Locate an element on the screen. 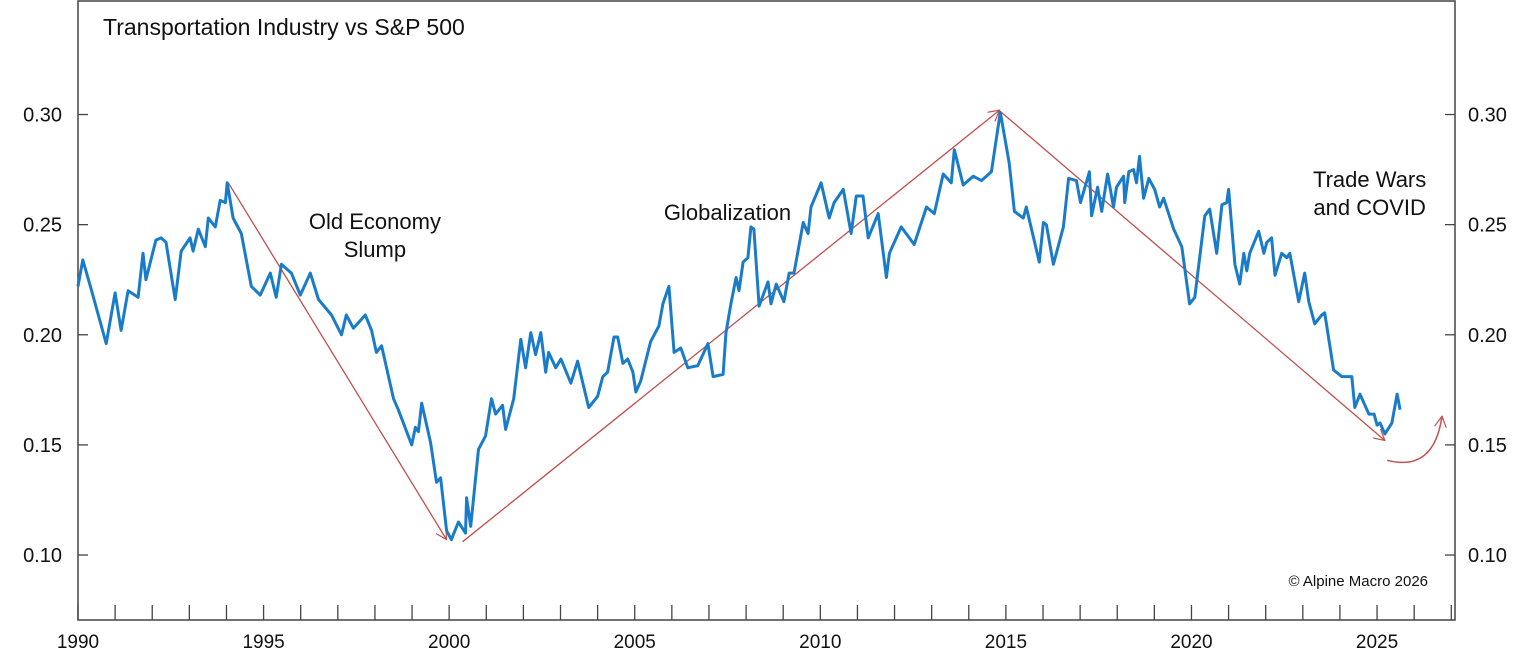  annotation-line: and COVID is located at coordinates (1369, 207).